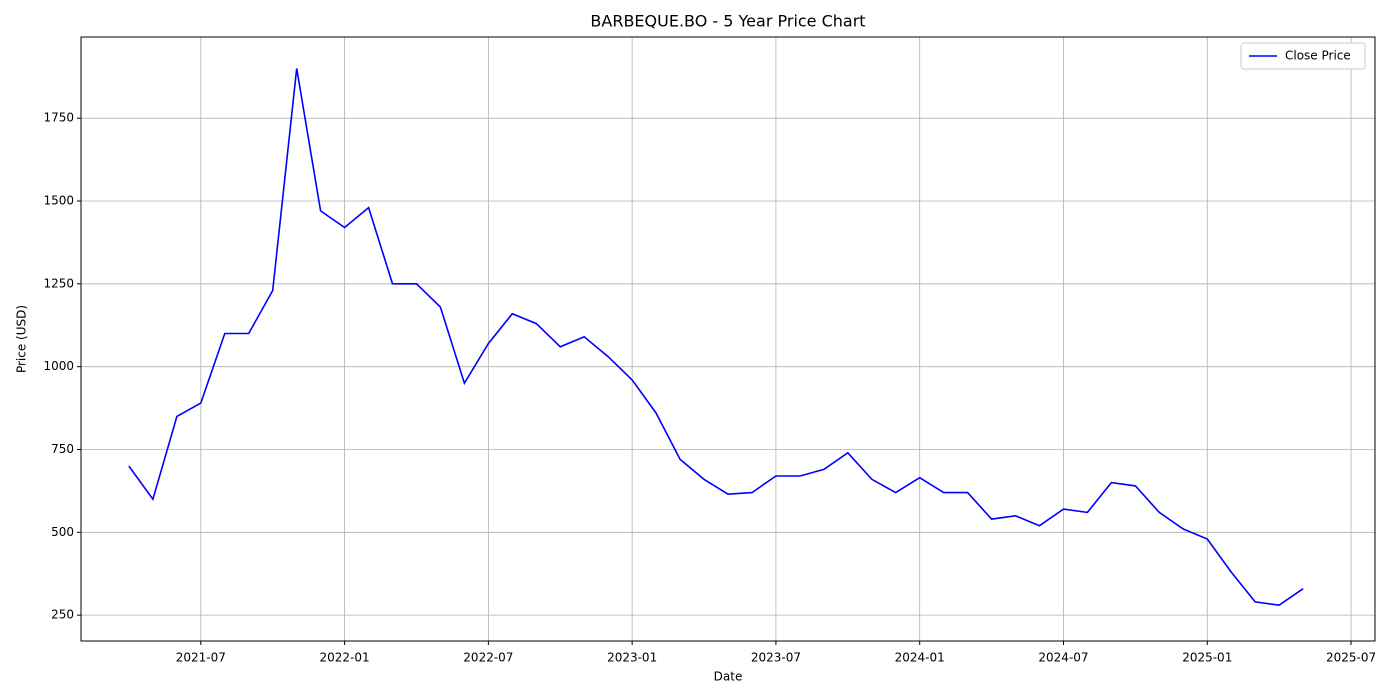  I want to click on x-tick-label: 2023-01, so click(632, 658).